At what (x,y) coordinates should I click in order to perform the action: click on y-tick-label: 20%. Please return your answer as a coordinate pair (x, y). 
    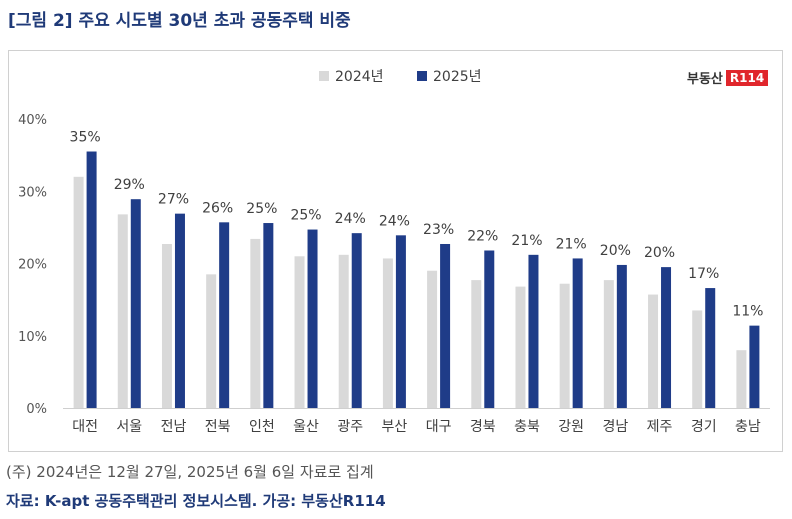
    Looking at the image, I should click on (32, 265).